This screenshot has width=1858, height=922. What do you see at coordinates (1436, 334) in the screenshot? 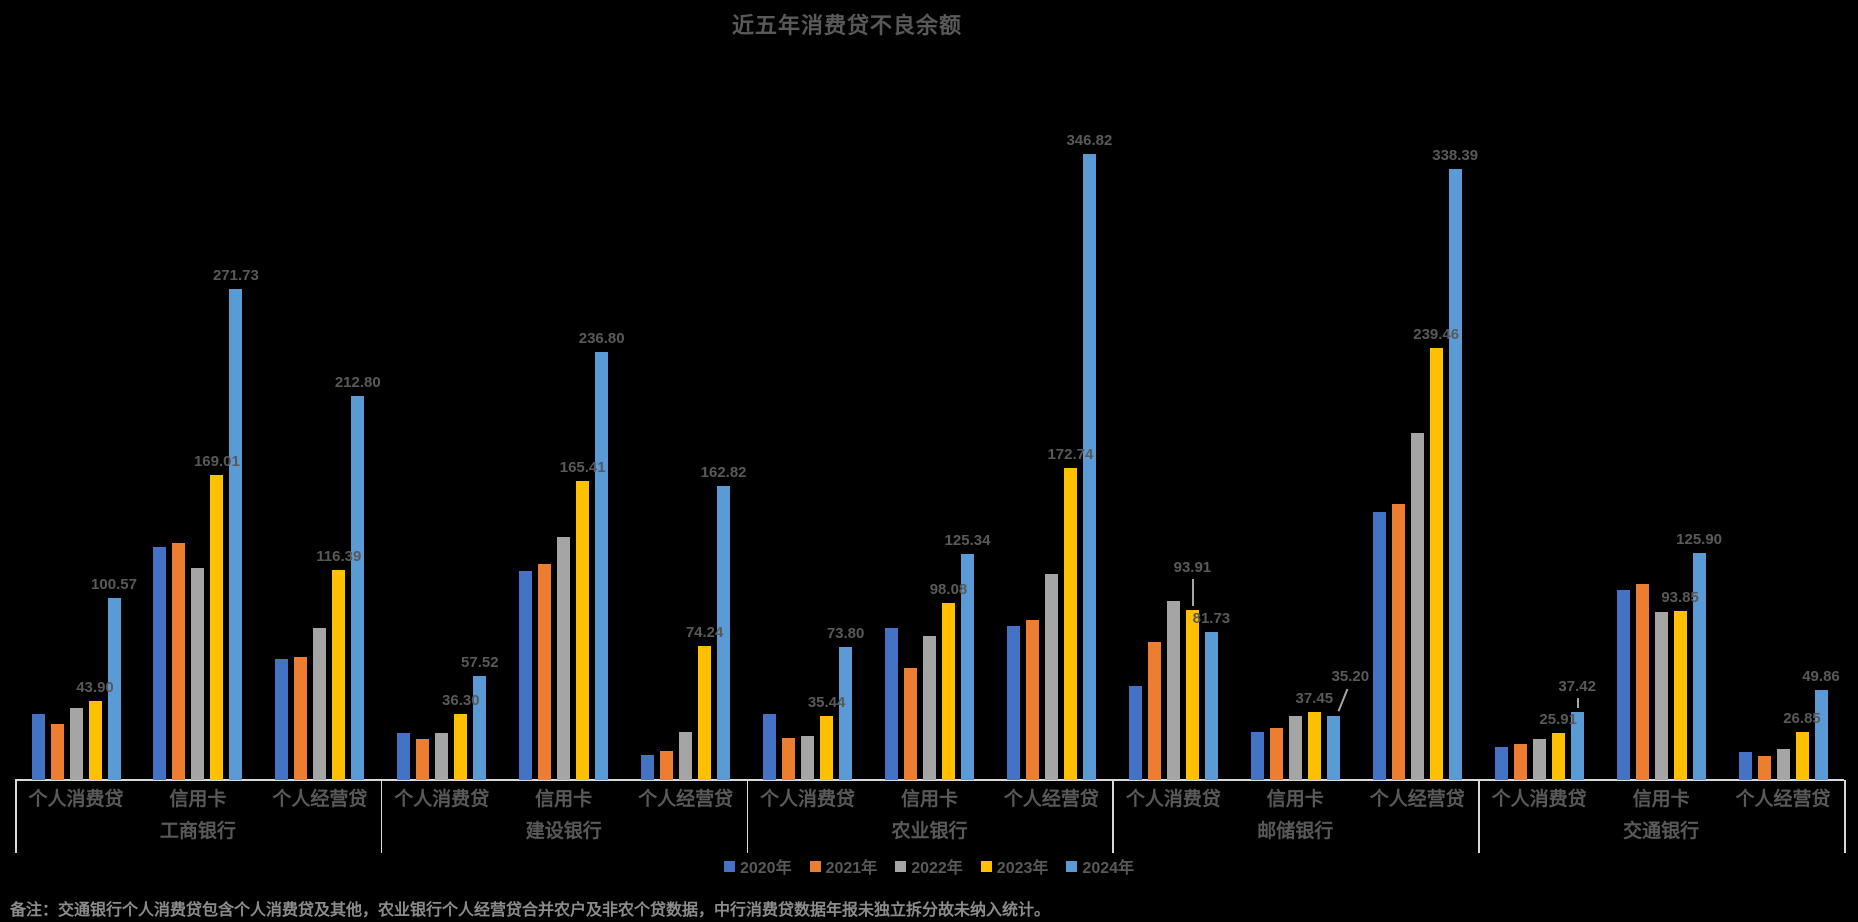
I see `bar-value-label: 239.46` at bounding box center [1436, 334].